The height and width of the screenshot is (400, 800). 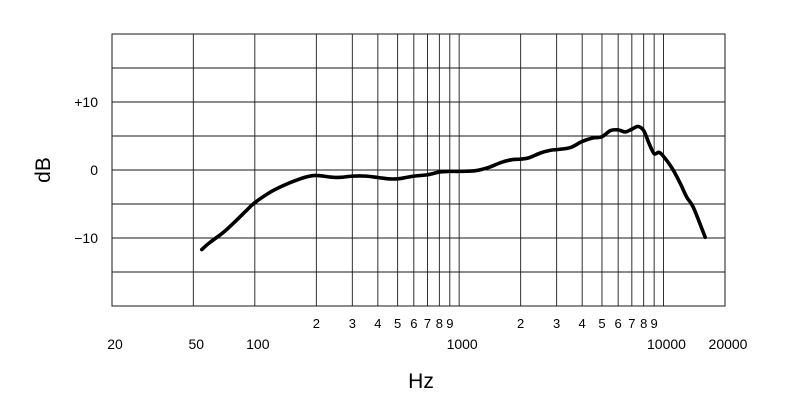 I want to click on y-tick-label: +10, so click(x=86, y=102).